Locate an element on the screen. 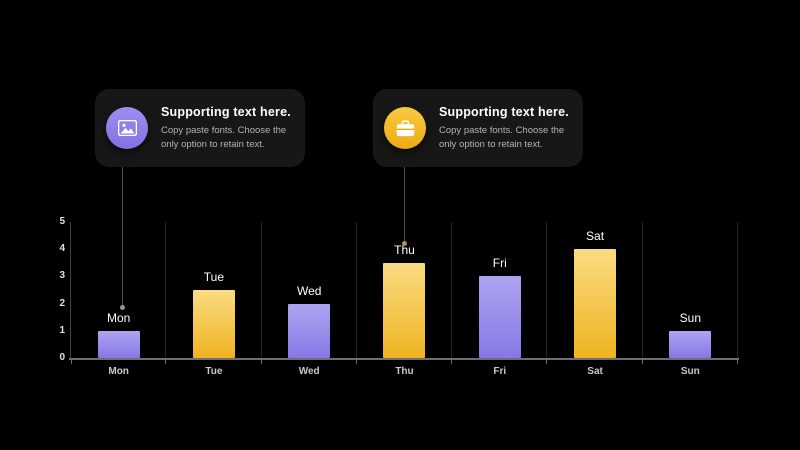  bar-value-label: Mon is located at coordinates (118, 317).